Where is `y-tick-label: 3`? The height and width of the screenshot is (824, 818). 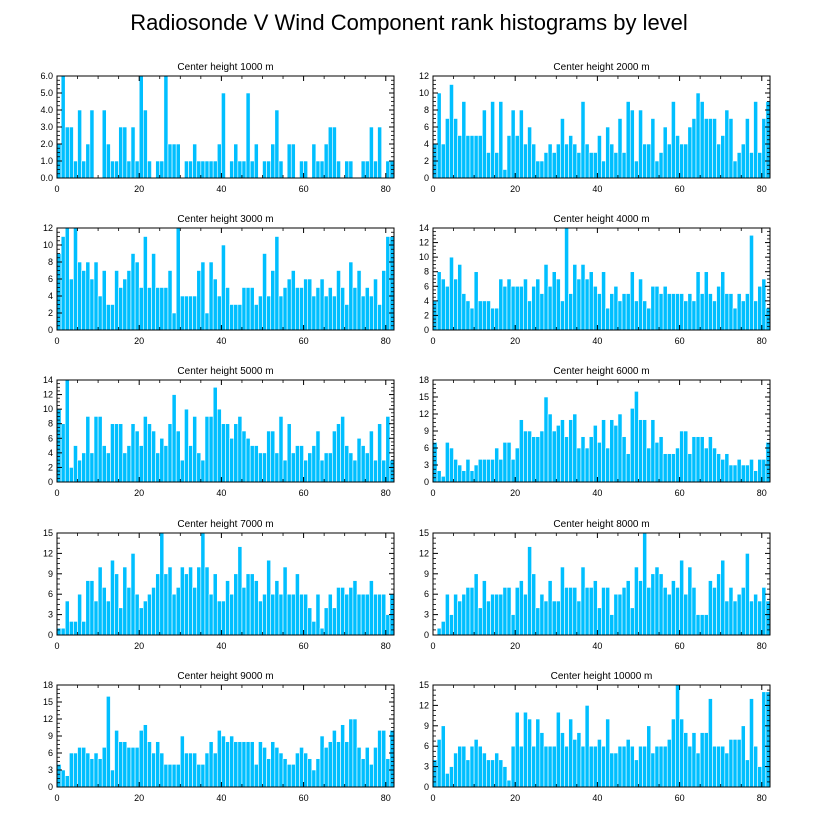 y-tick-label: 3 is located at coordinates (426, 767).